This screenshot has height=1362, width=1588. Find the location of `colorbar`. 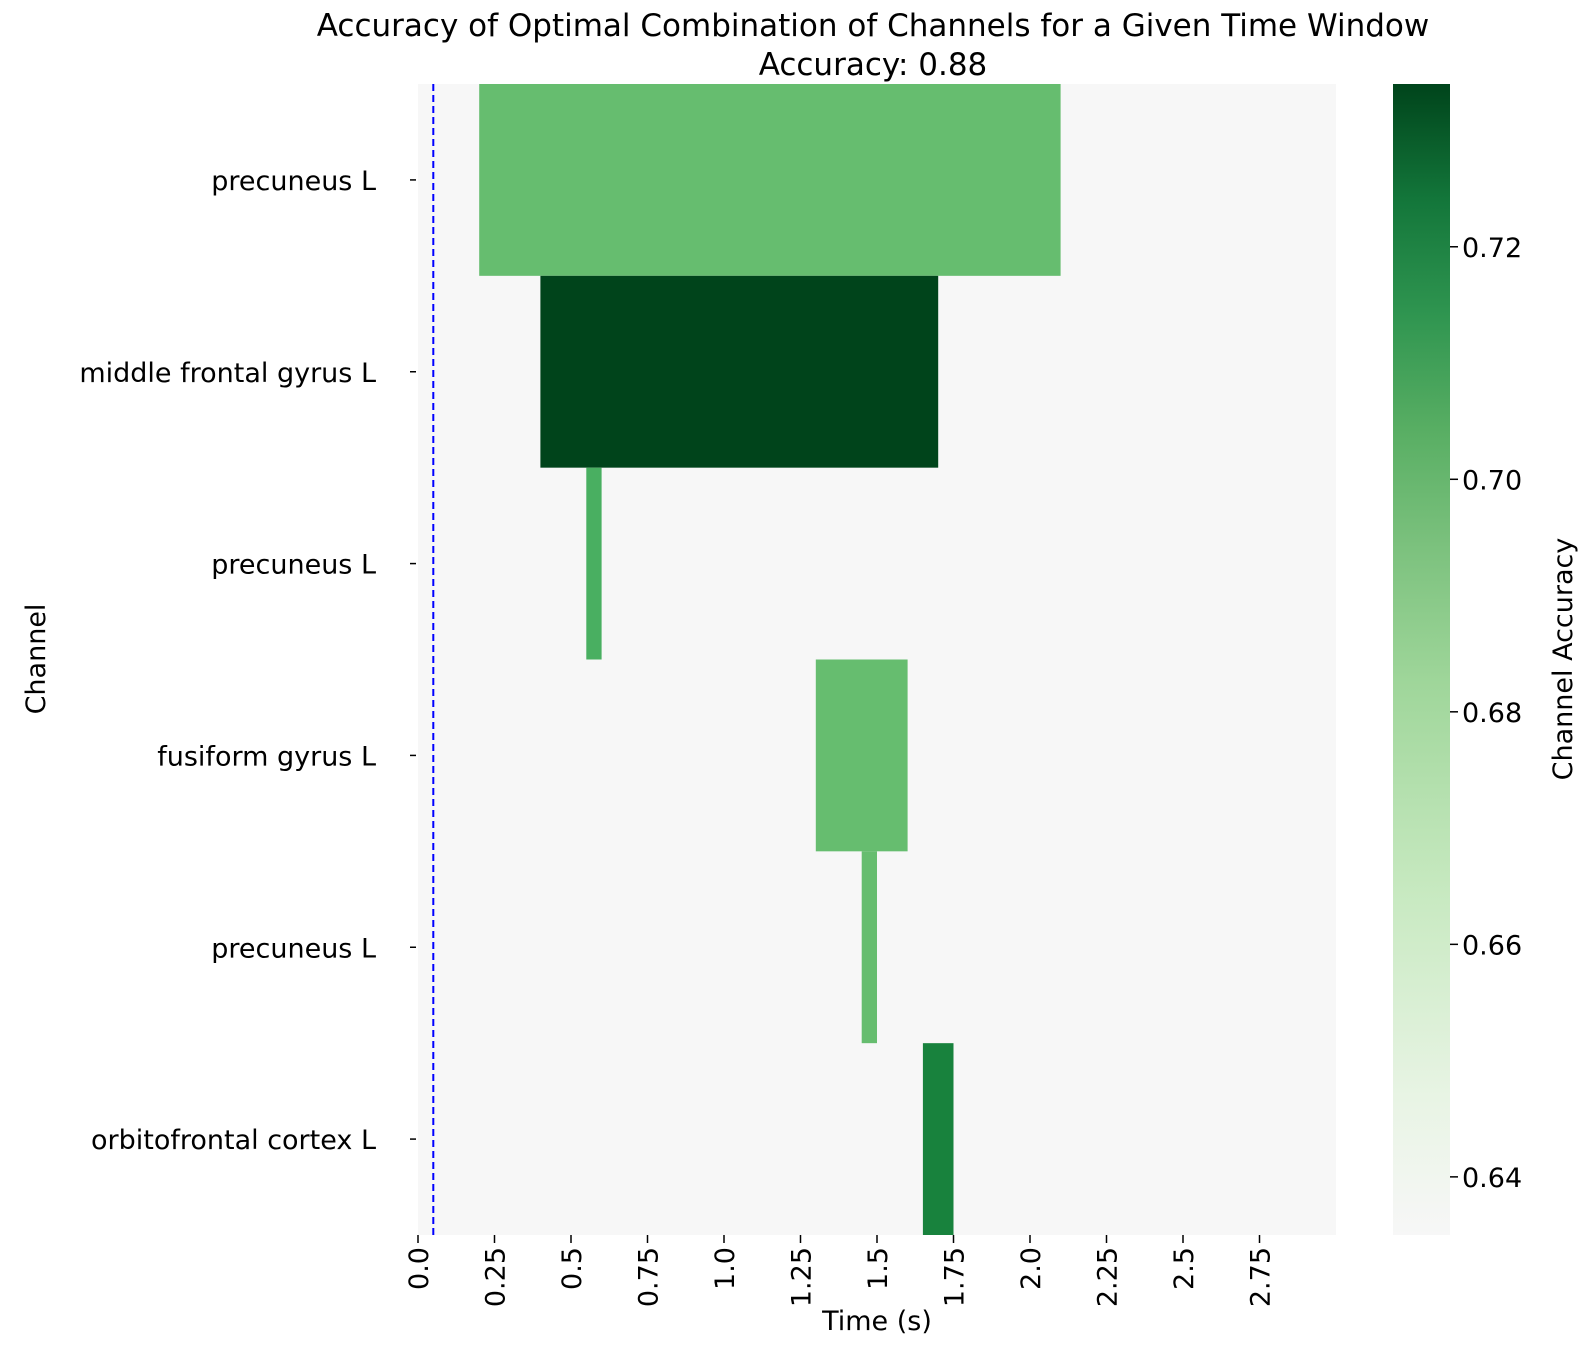

colorbar is located at coordinates (1421, 659).